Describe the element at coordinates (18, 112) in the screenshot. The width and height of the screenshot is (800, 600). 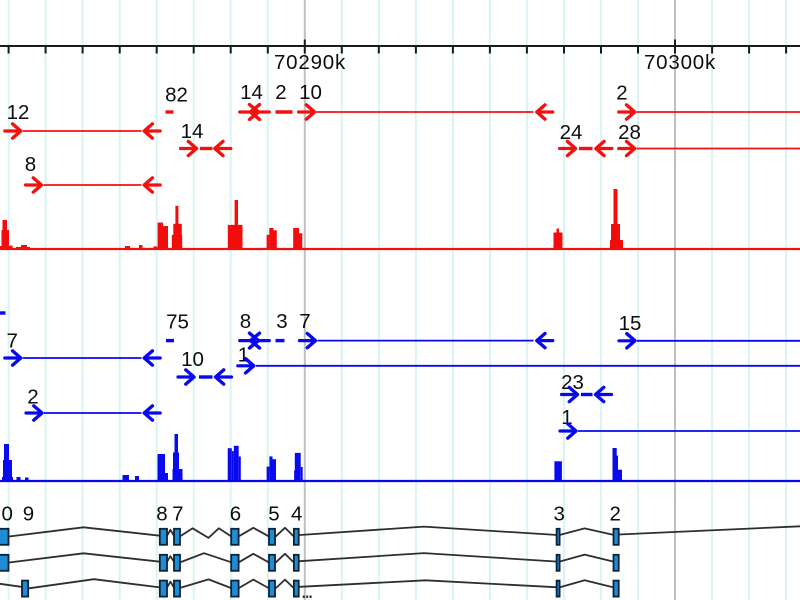
I see `svg-text: 12` at that location.